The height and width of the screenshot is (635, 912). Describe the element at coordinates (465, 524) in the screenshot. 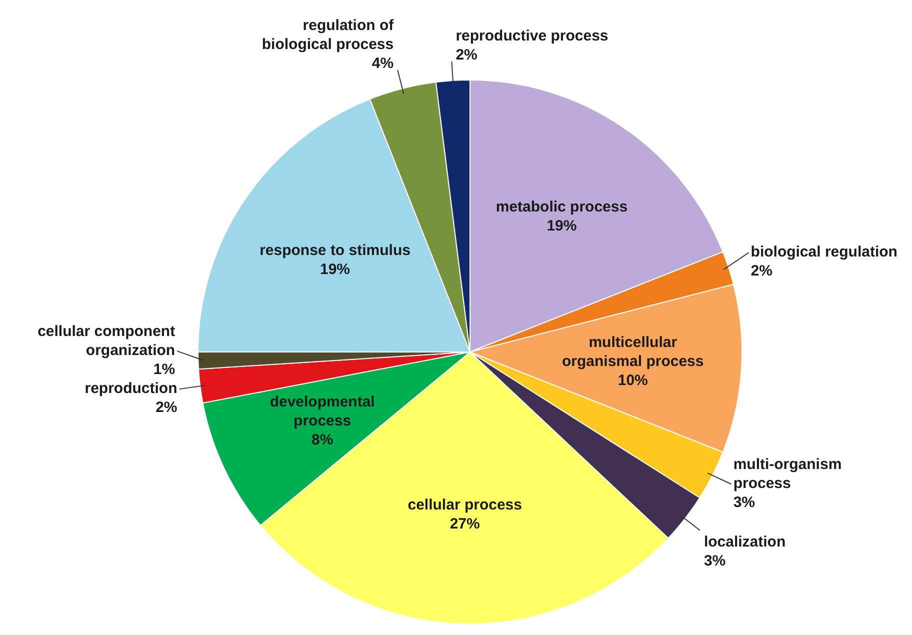

I see `data-label: 27%` at that location.